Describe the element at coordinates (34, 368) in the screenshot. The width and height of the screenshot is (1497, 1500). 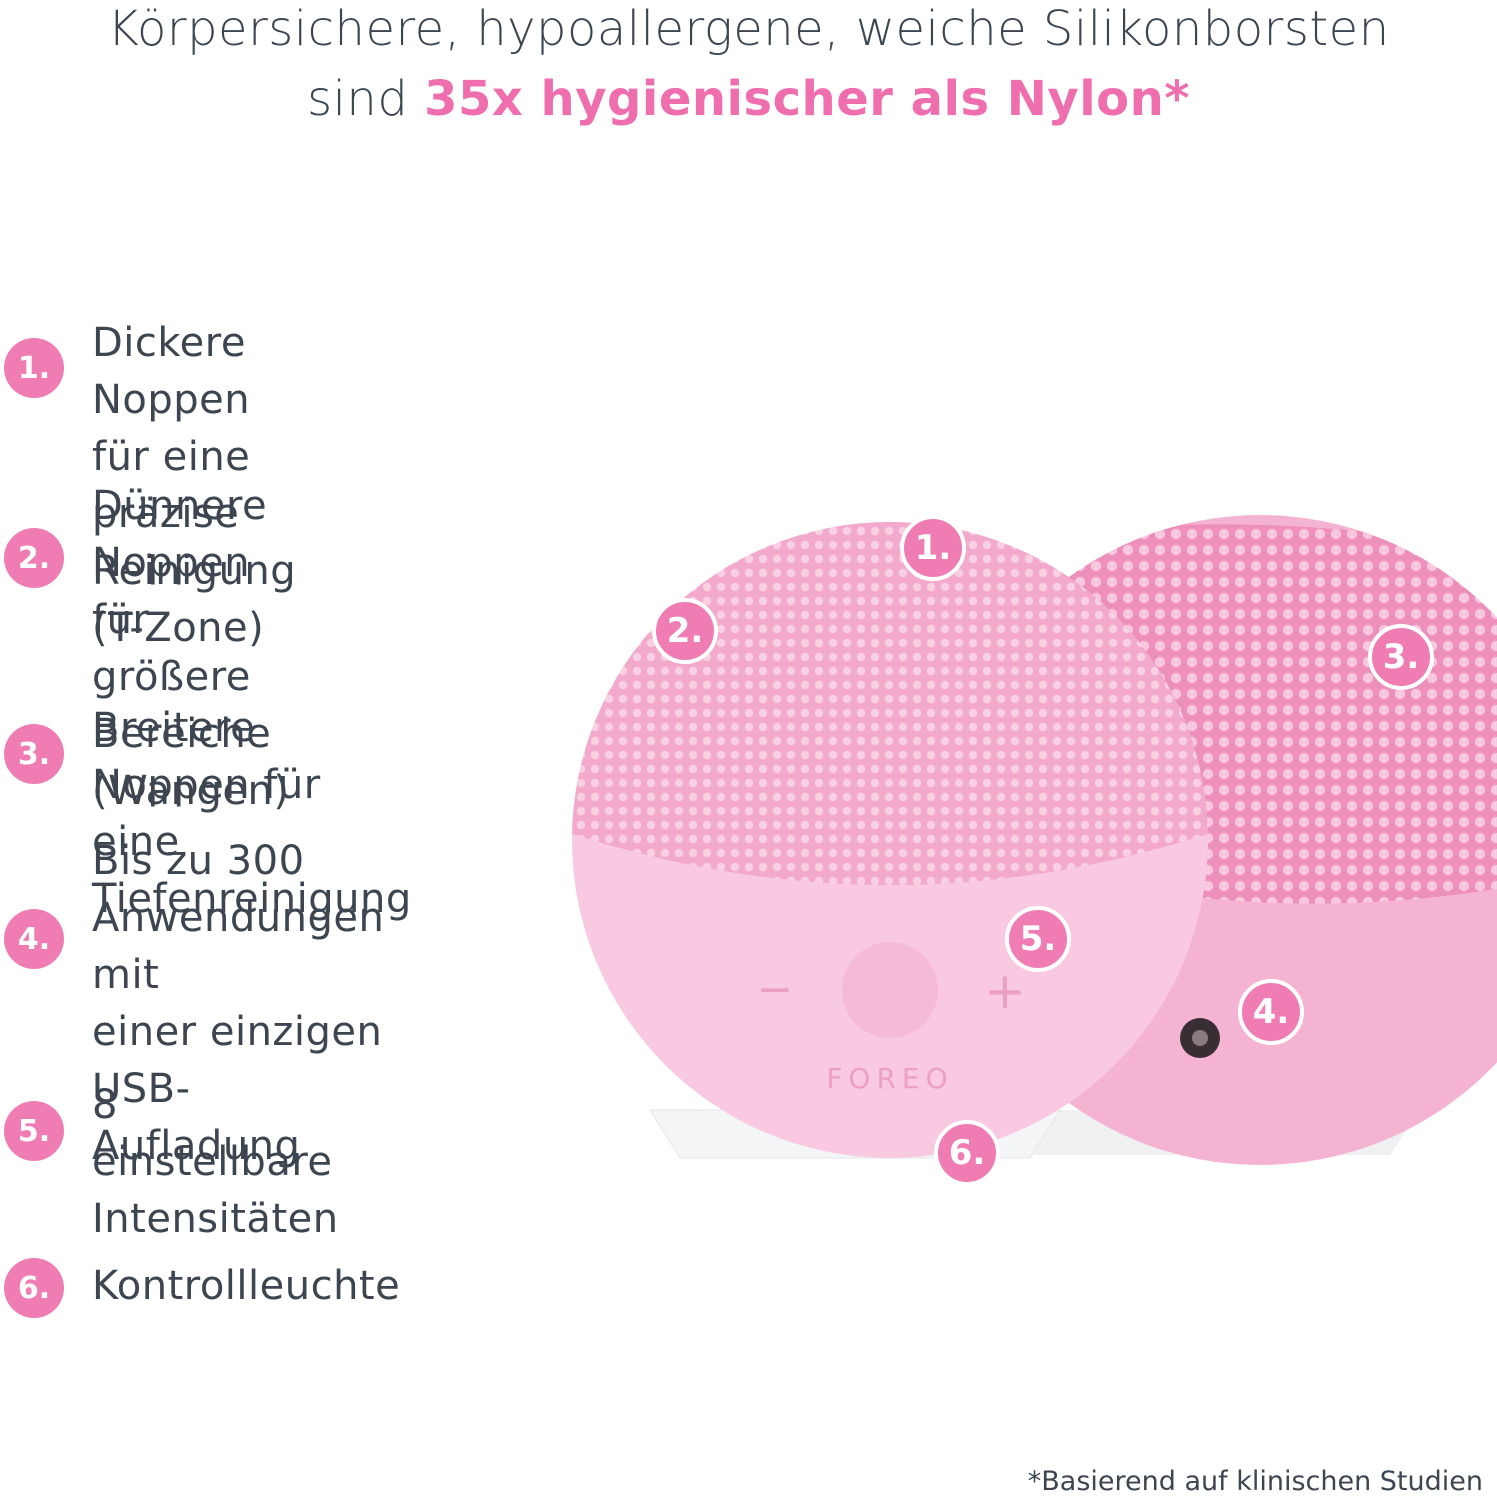
I see `feature-badge-1: 1.` at that location.